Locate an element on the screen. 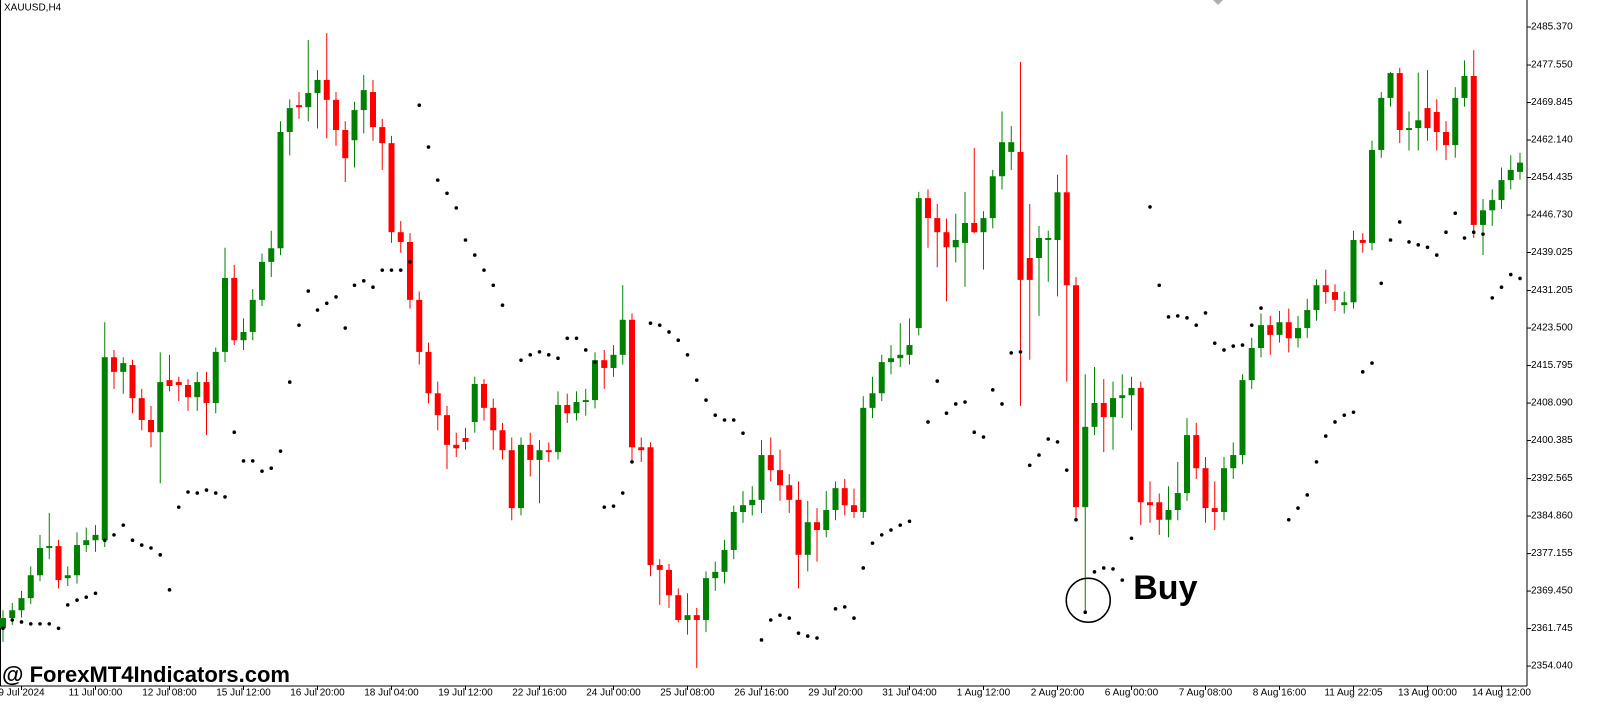 The image size is (1600, 713). shift-marker is located at coordinates (1218, 2).